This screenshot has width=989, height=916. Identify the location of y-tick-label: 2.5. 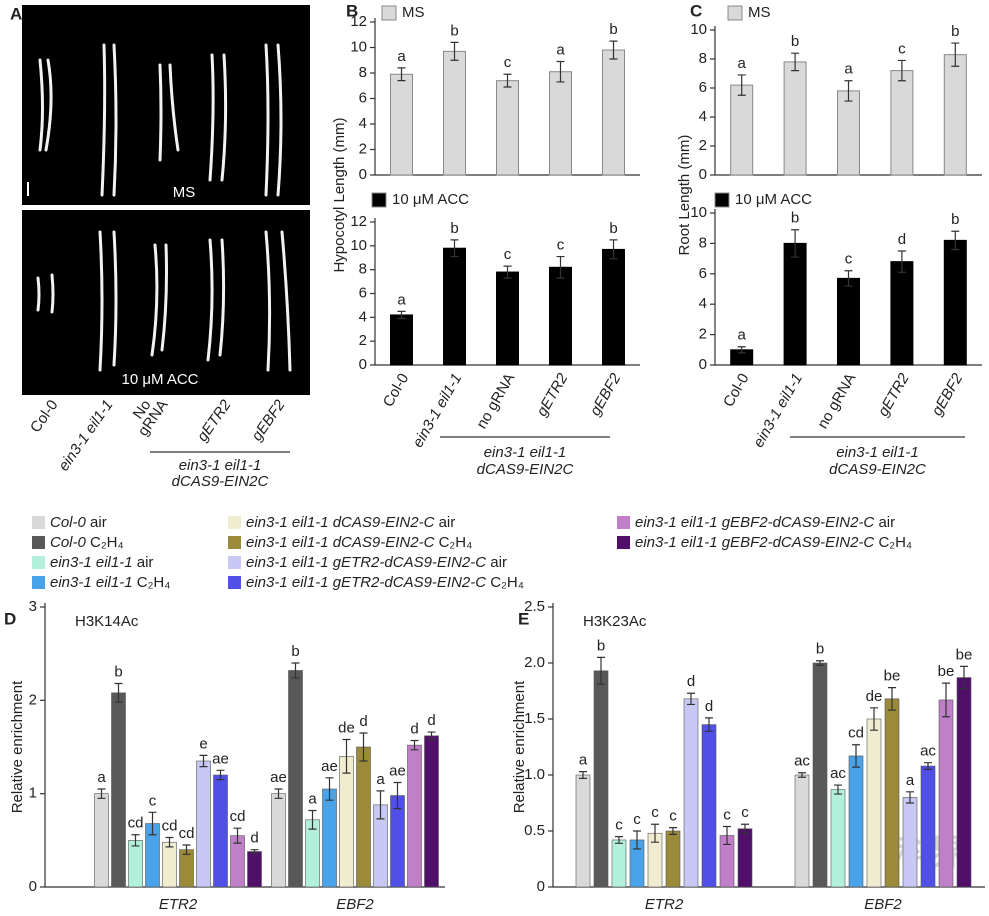
(534, 606).